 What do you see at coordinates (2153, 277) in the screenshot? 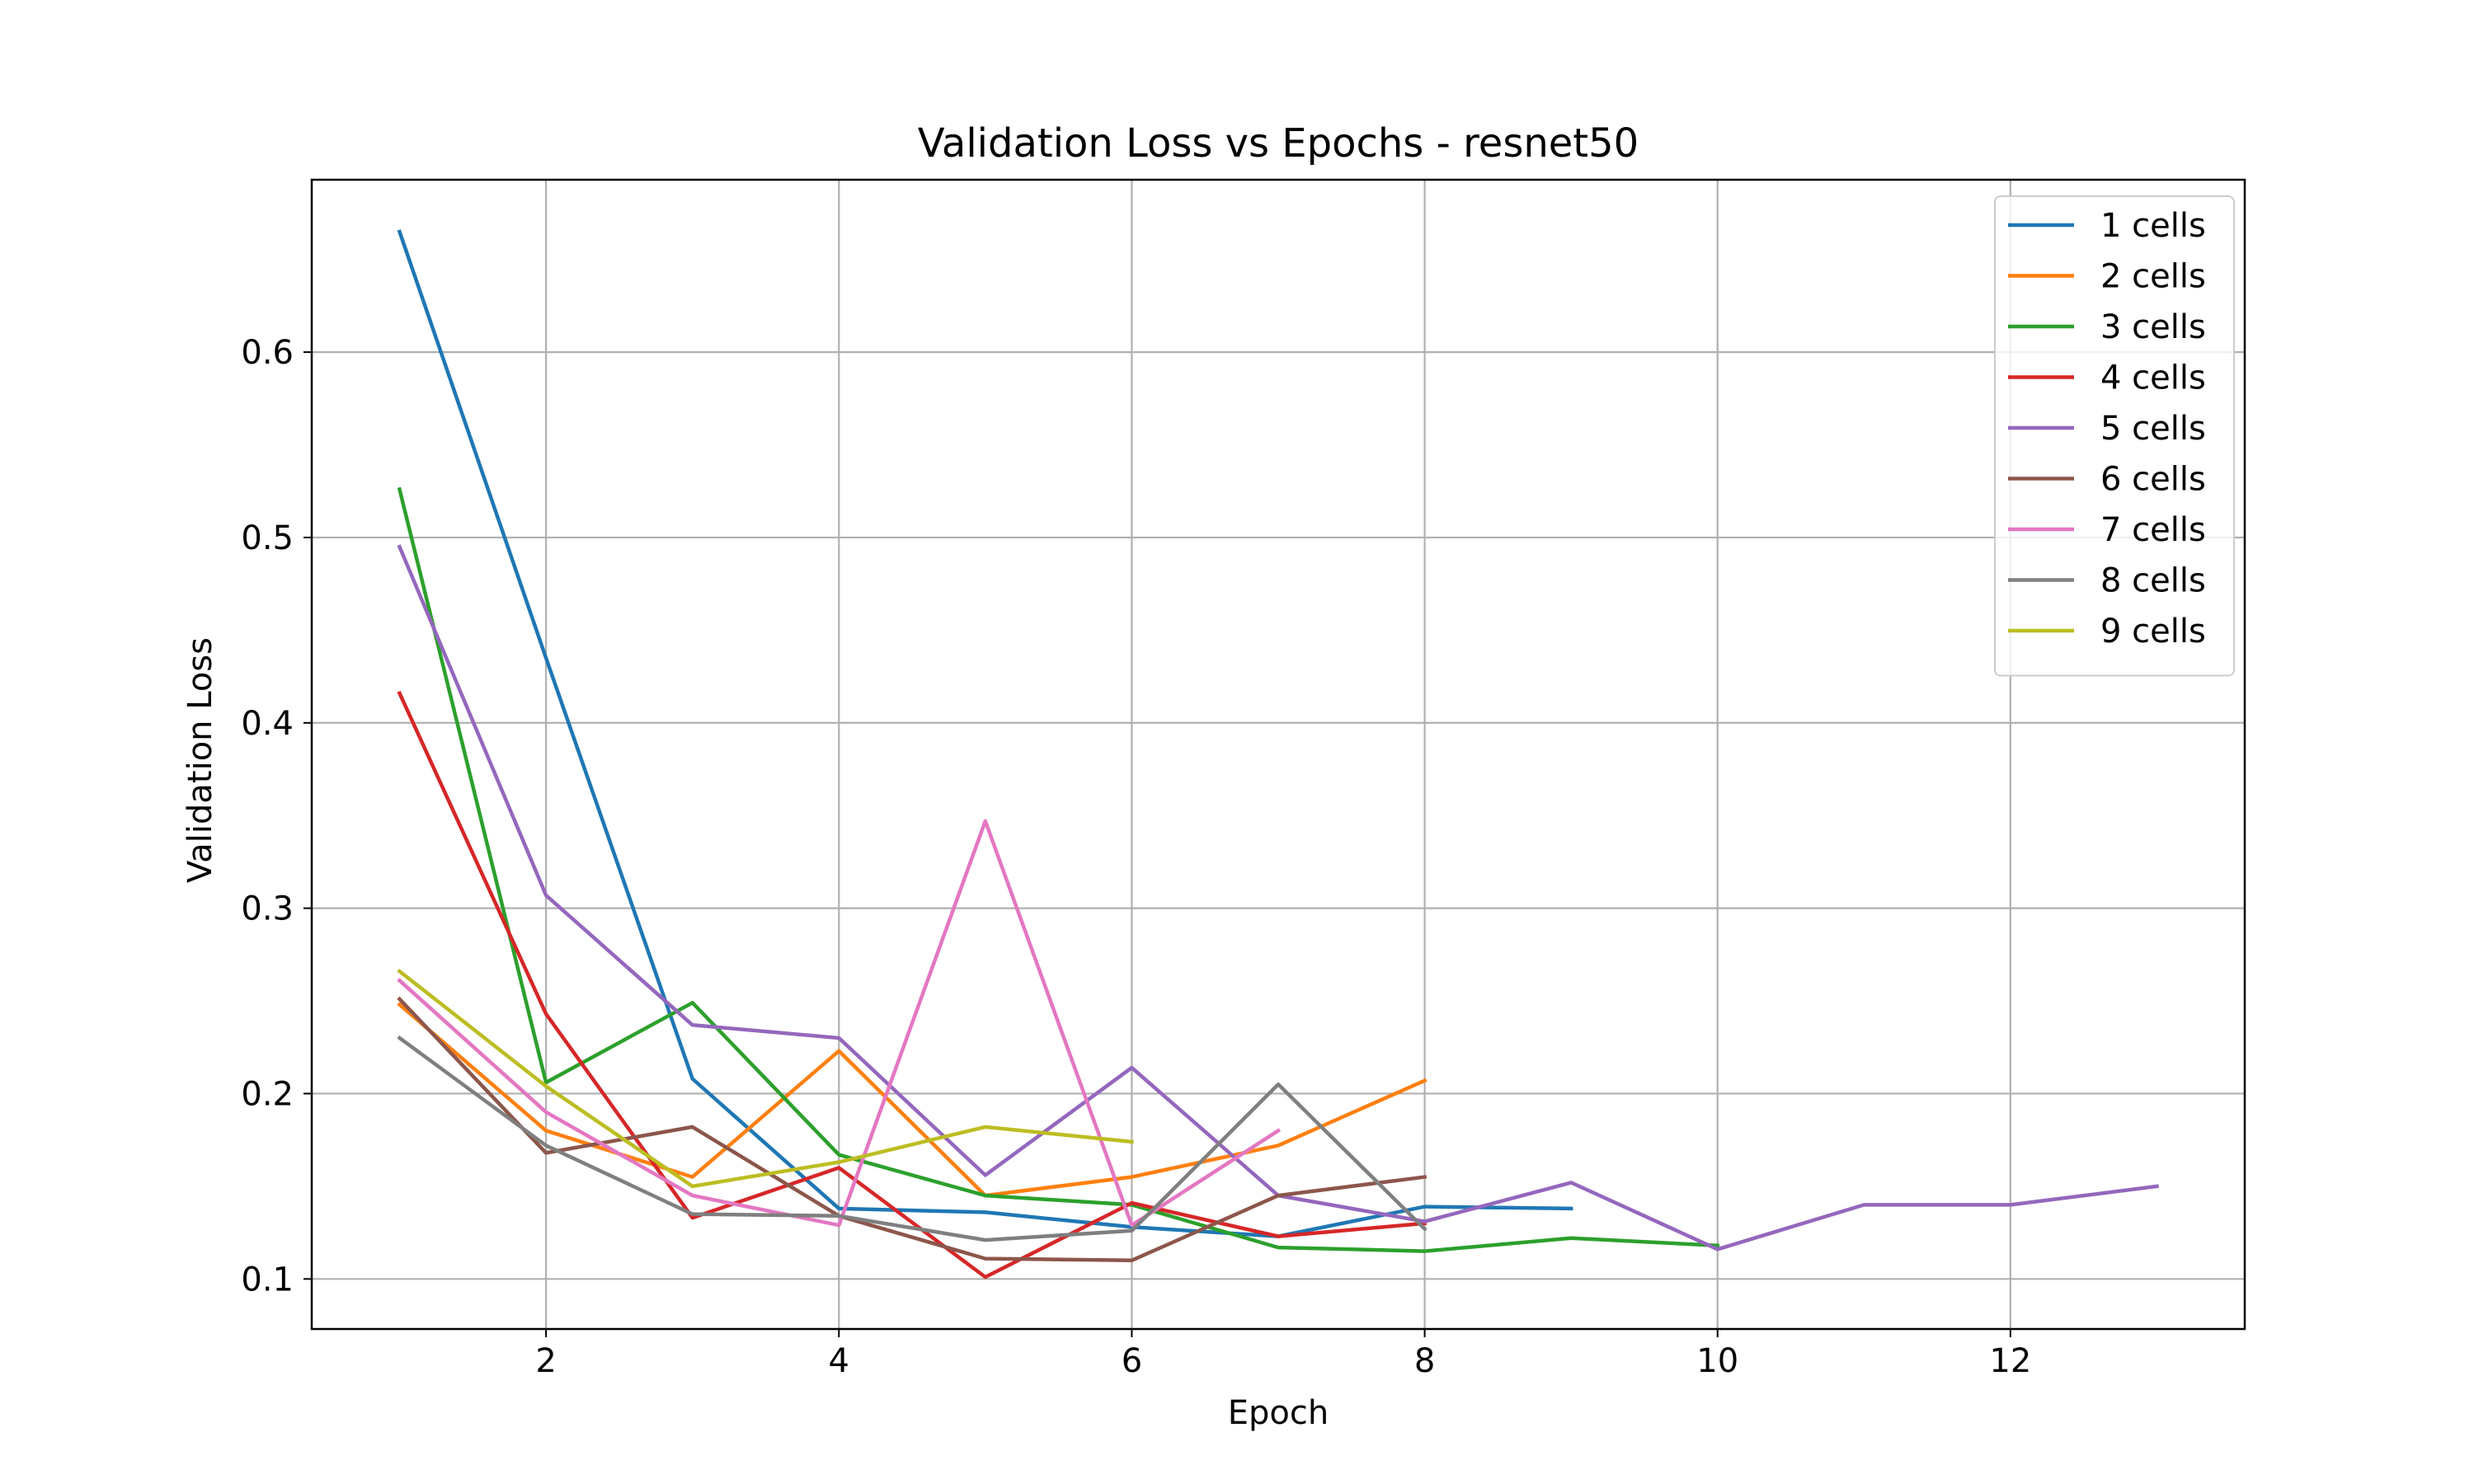
I see `legend-label: 2 cells` at bounding box center [2153, 277].